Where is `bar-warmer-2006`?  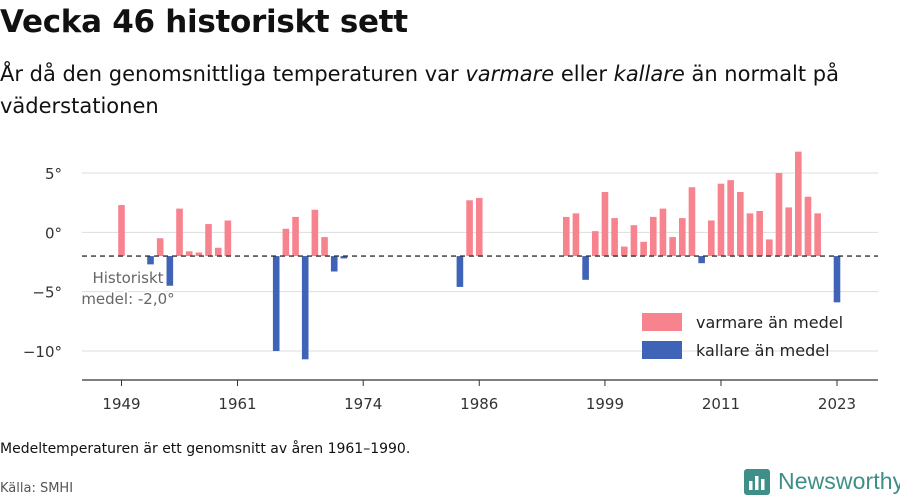
bar-warmer-2006 is located at coordinates (672, 247).